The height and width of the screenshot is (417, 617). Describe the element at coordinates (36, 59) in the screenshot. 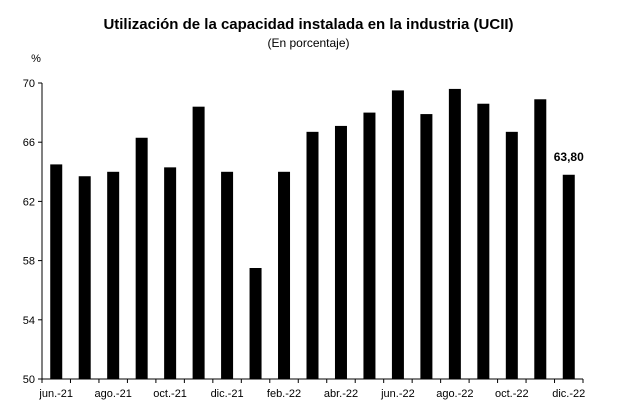

I see `y-axis-label: %` at that location.